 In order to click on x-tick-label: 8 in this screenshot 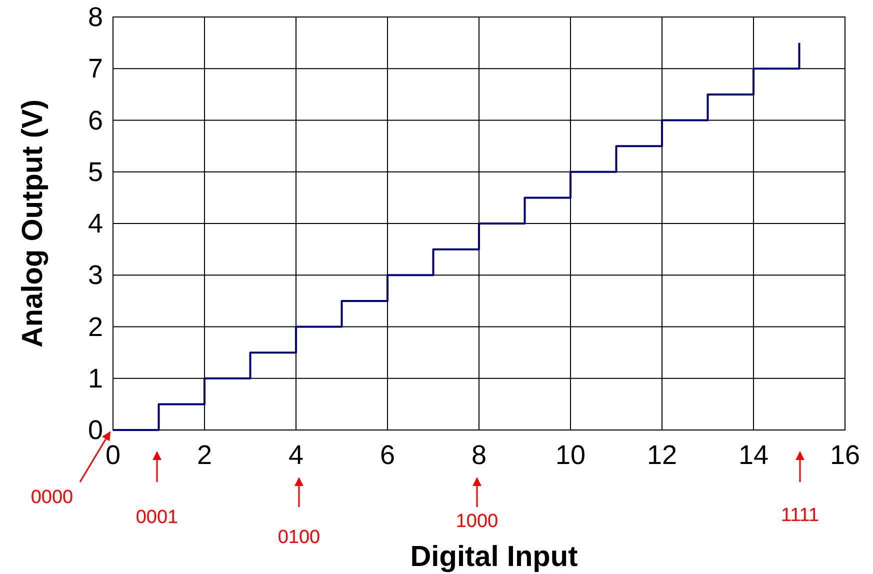, I will do `click(479, 455)`.